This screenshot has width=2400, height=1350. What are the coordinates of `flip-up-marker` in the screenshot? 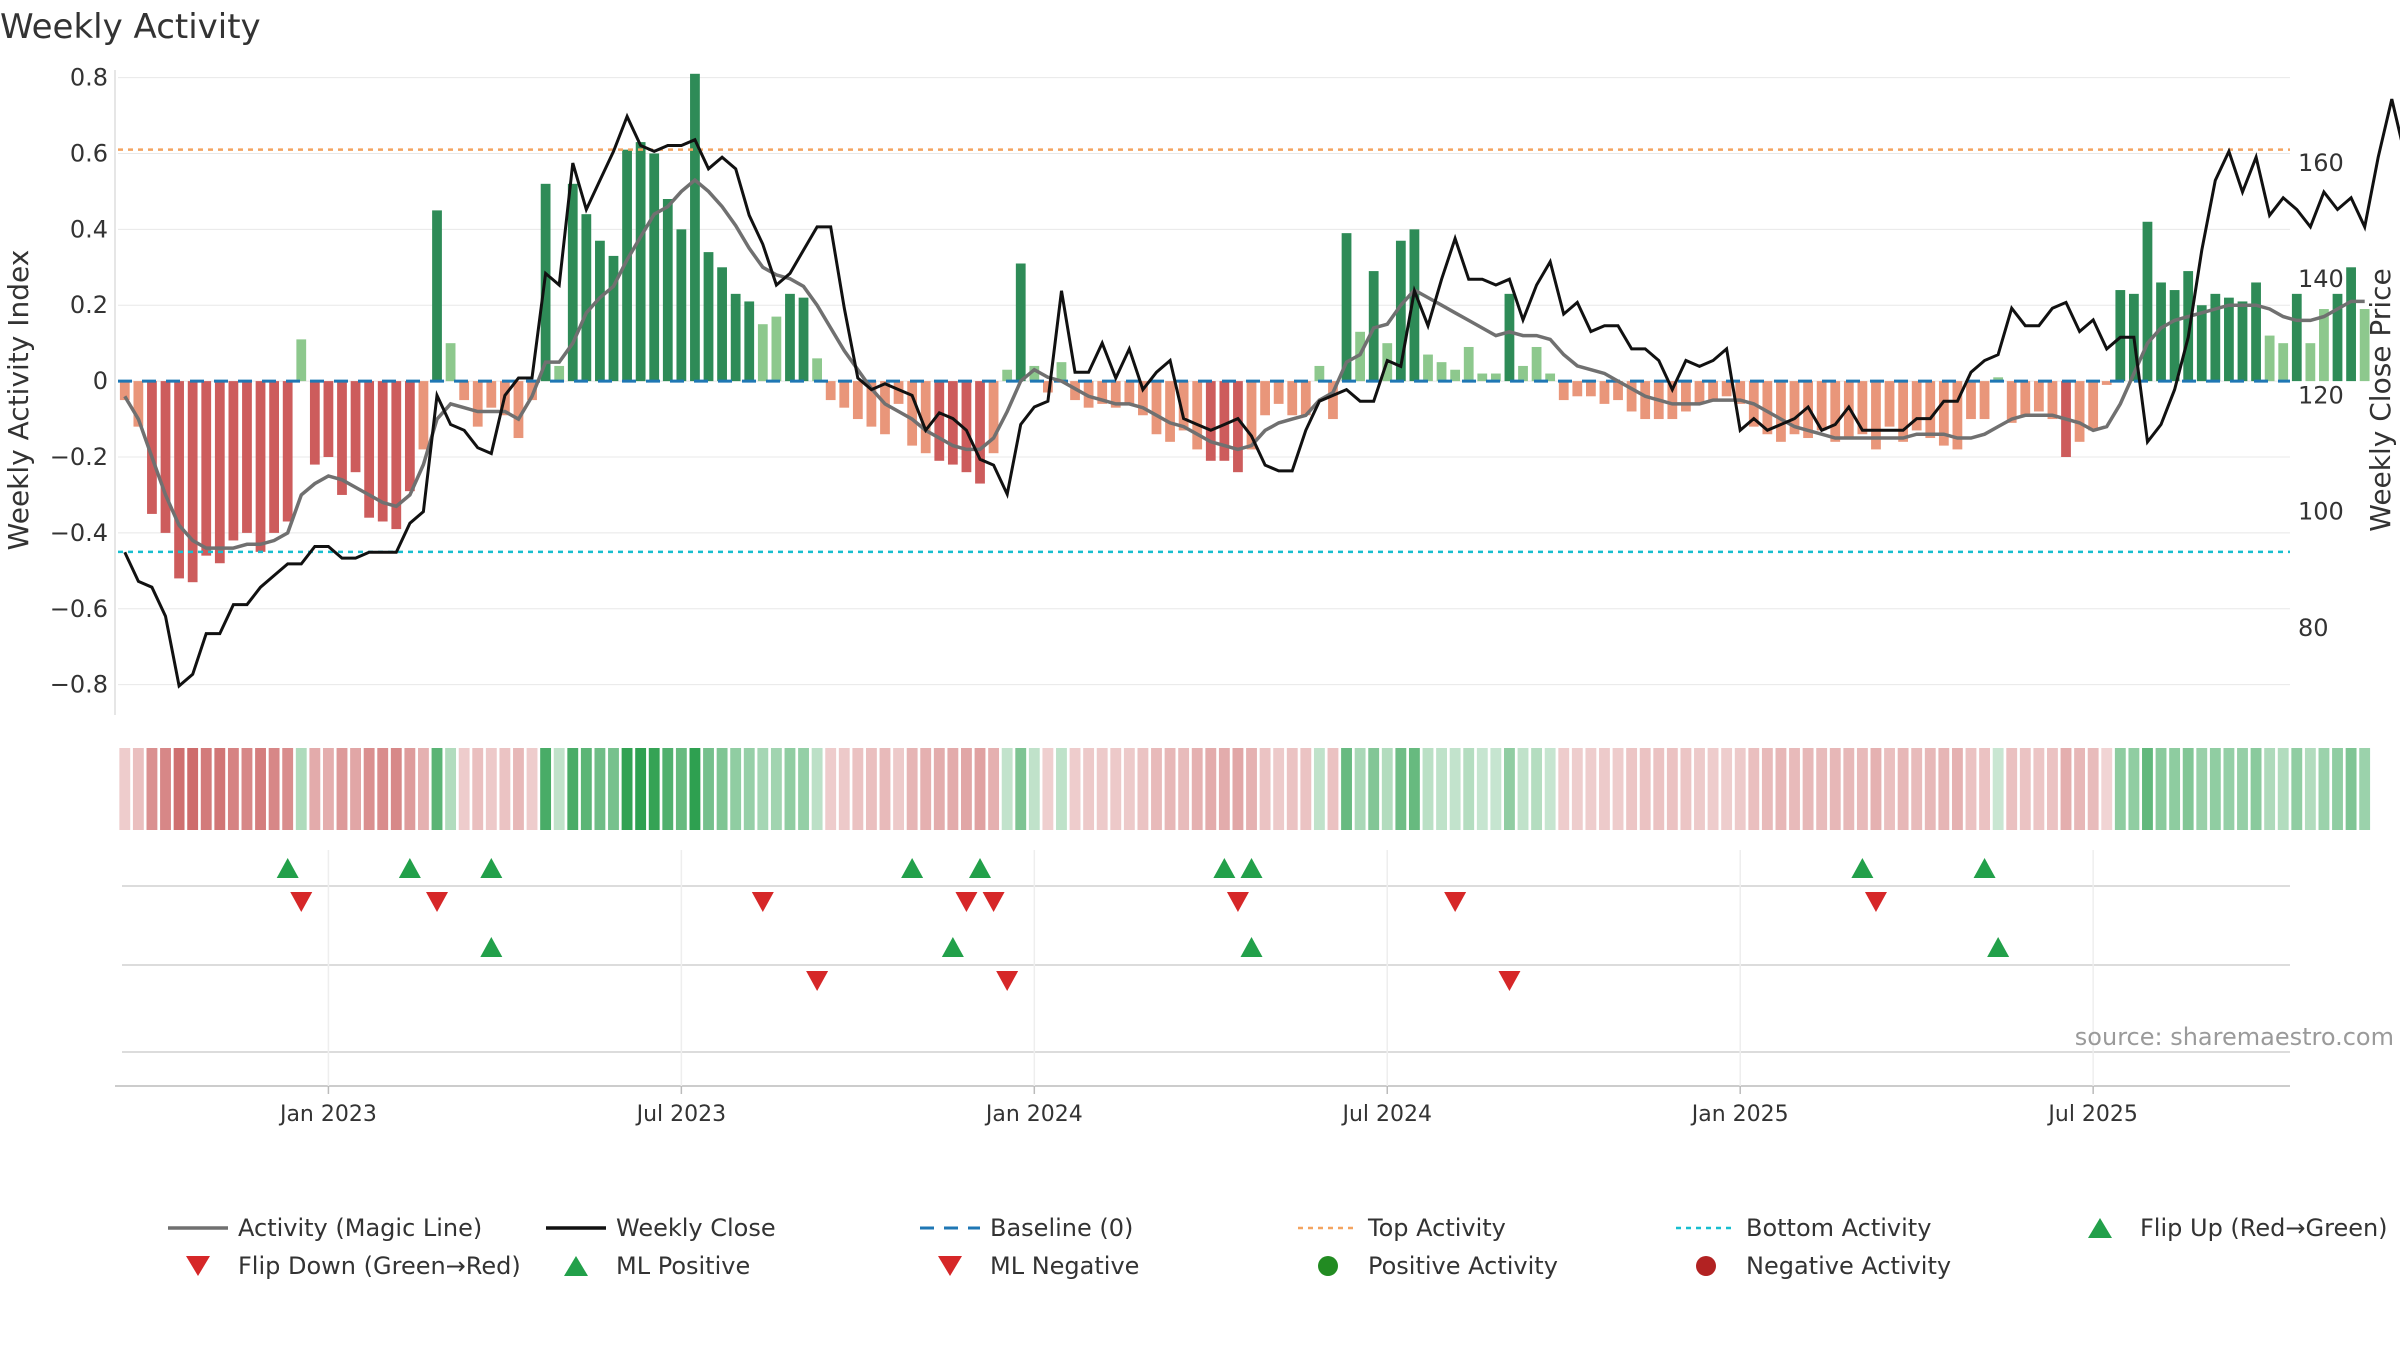 It's located at (491, 868).